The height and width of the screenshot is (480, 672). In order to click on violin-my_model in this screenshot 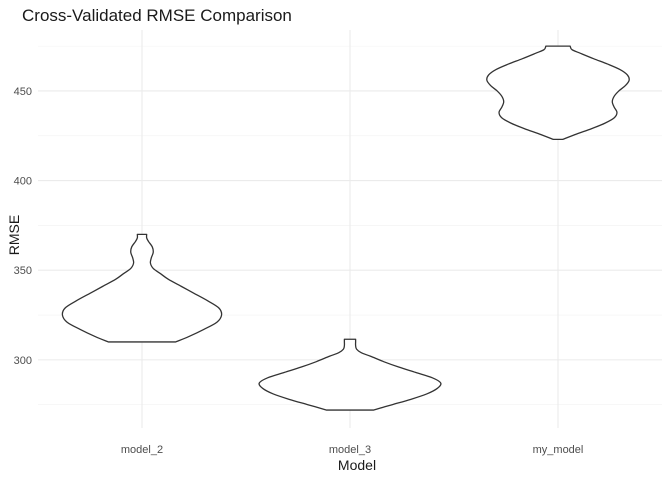, I will do `click(558, 93)`.